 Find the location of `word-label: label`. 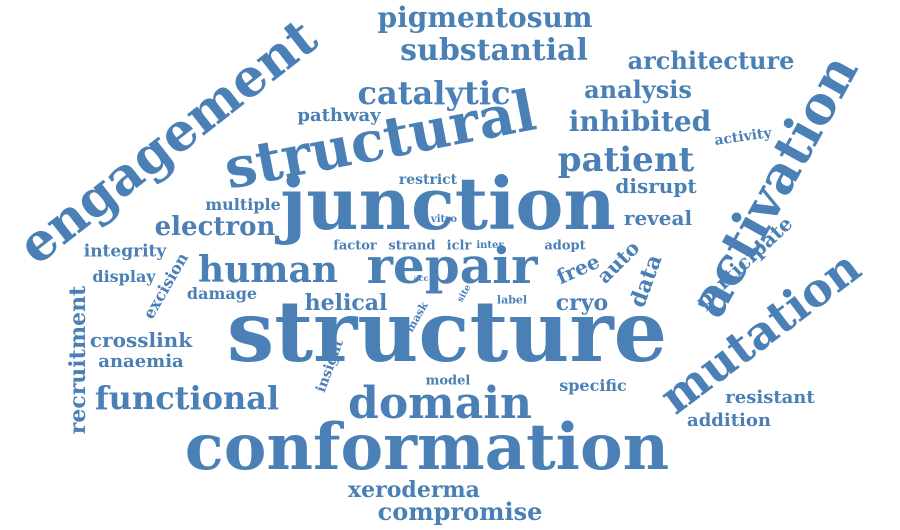

word-label: label is located at coordinates (512, 300).